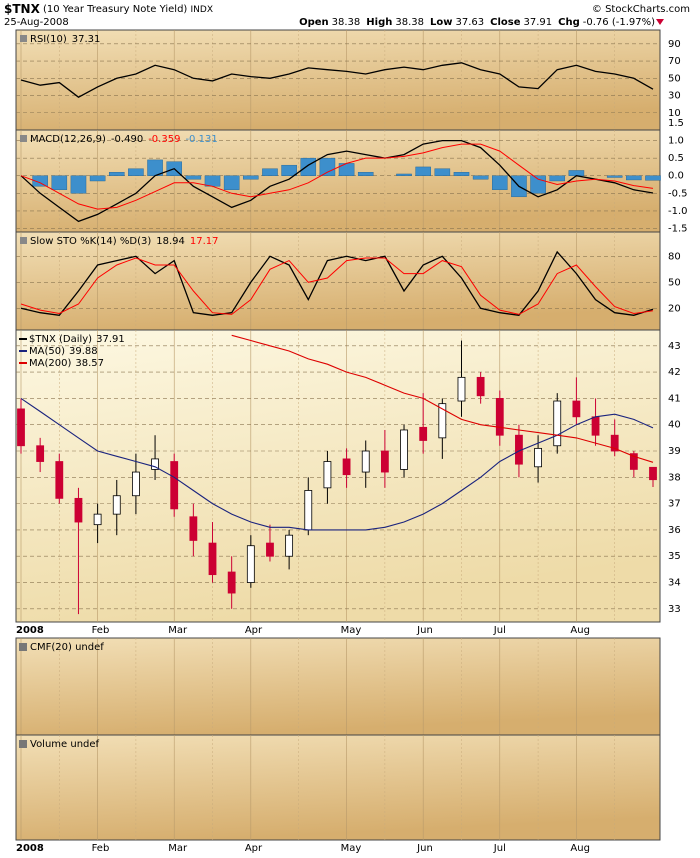 This screenshot has height=858, width=700. Describe the element at coordinates (469, 22) in the screenshot. I see `quote-value: 37.63` at that location.